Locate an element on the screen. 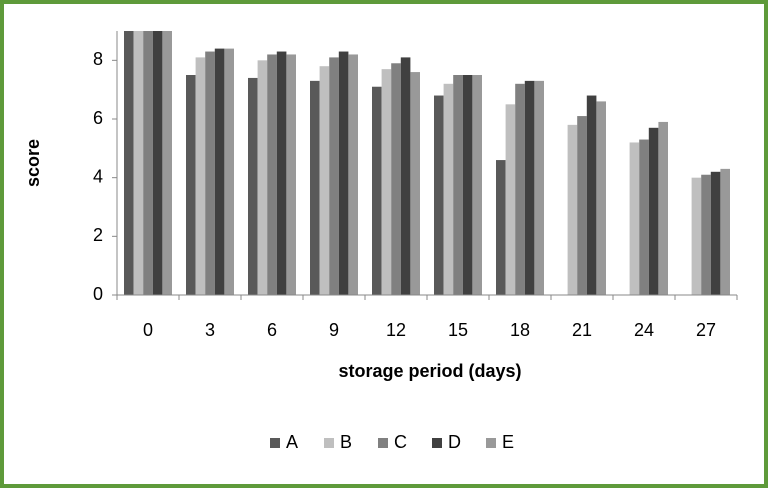 Image resolution: width=768 pixels, height=488 pixels. x-tick-label: 21 is located at coordinates (582, 330).